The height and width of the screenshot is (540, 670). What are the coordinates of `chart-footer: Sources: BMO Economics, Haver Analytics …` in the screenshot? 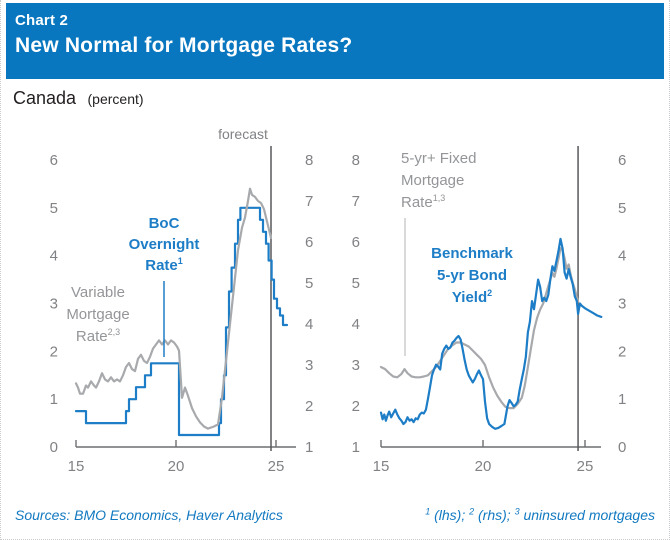 It's located at (335, 515).